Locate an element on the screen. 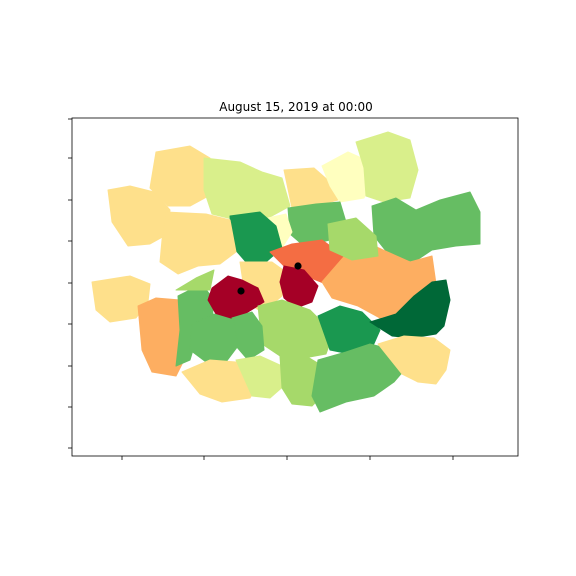  region-southeast-green is located at coordinates (359, 378).